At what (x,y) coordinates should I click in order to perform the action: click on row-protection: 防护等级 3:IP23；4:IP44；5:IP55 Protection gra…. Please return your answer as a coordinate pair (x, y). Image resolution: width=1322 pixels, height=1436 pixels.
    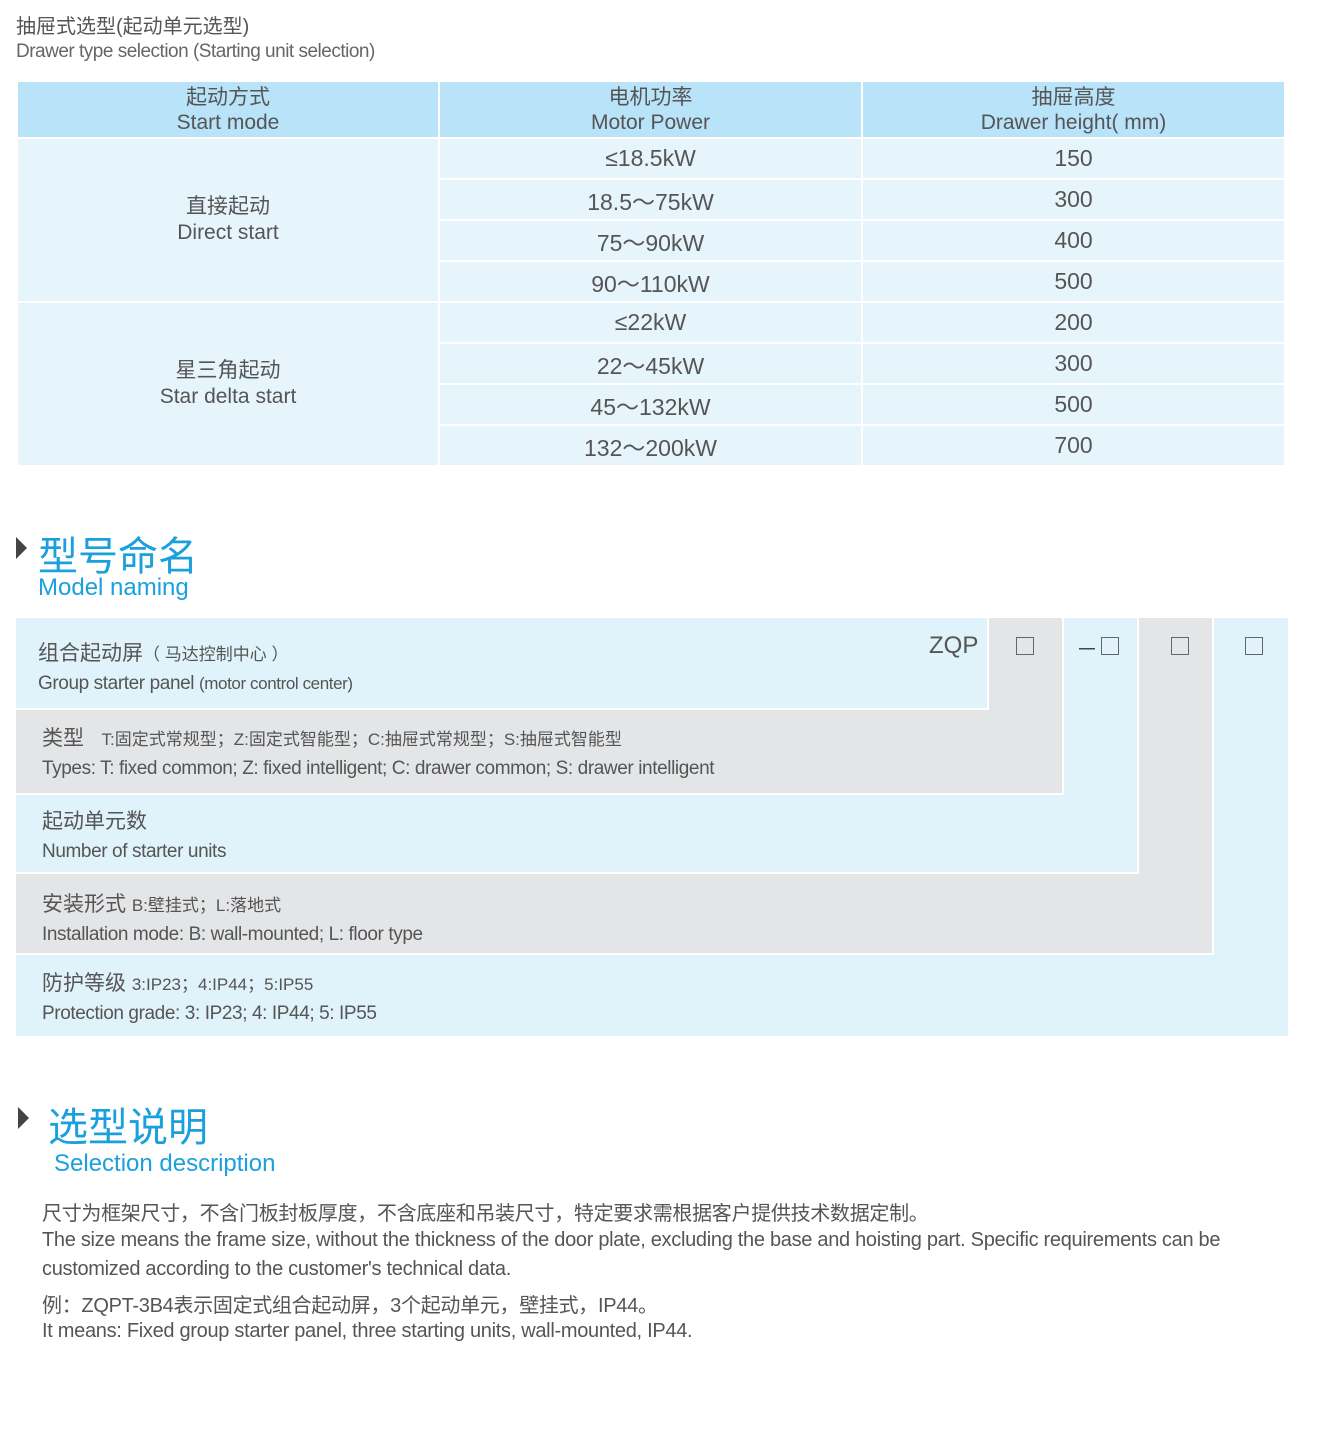
    Looking at the image, I should click on (209, 998).